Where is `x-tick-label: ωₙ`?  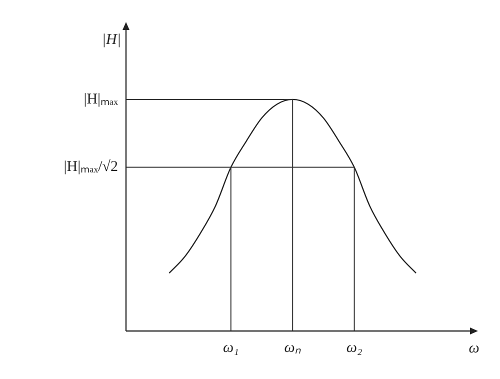
x-tick-label: ωₙ is located at coordinates (292, 348).